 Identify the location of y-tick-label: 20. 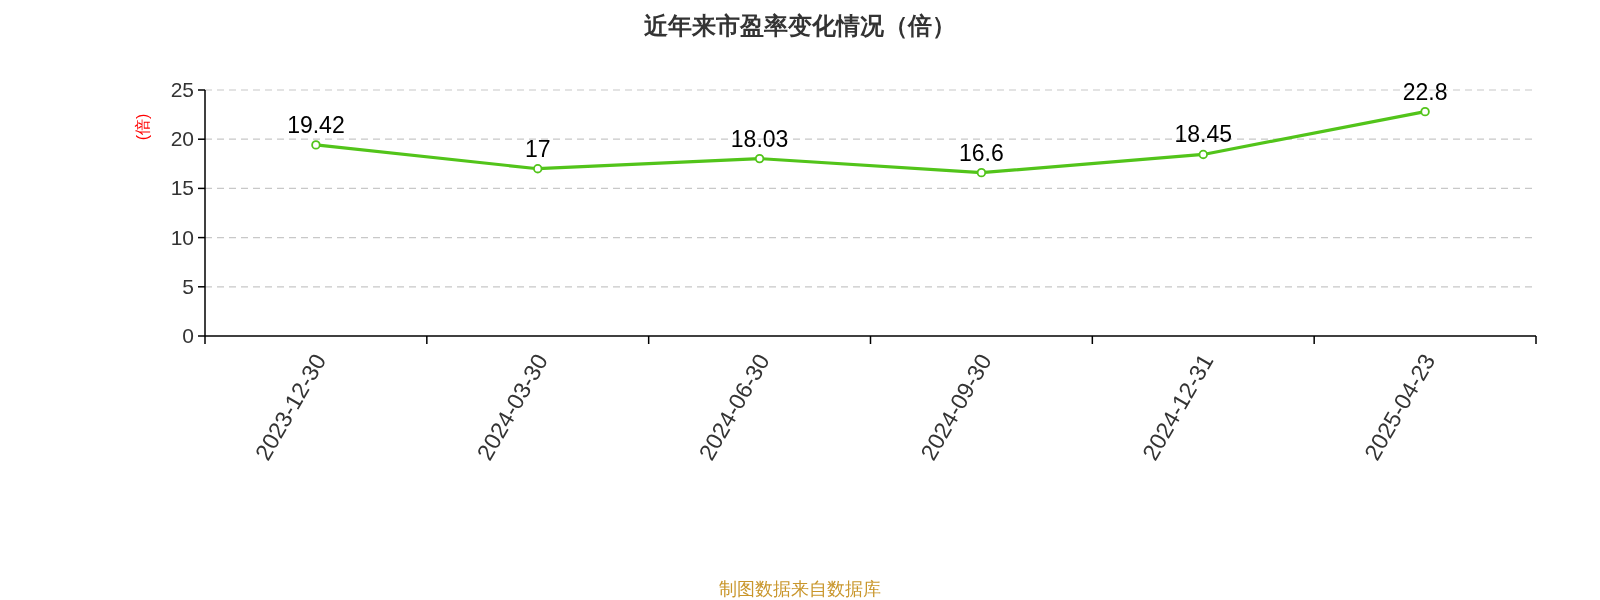
(182, 139).